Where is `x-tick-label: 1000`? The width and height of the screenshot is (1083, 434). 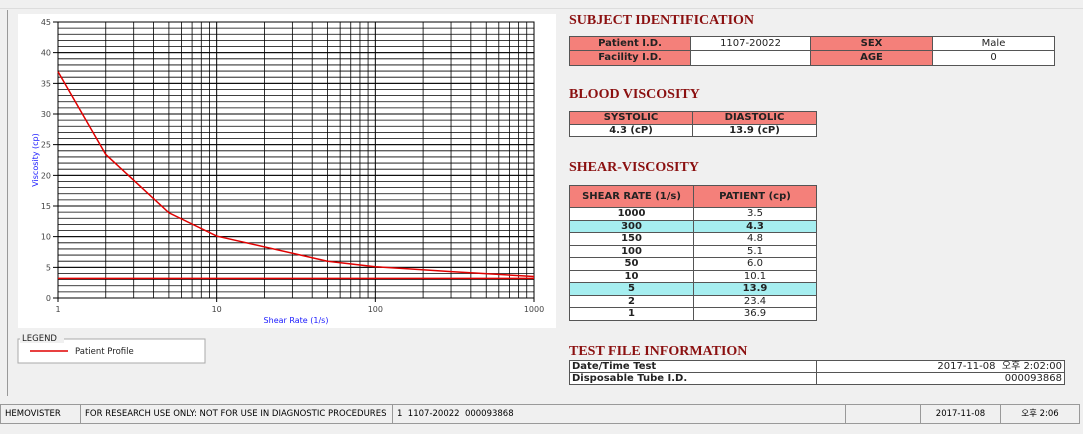 x-tick-label: 1000 is located at coordinates (534, 309).